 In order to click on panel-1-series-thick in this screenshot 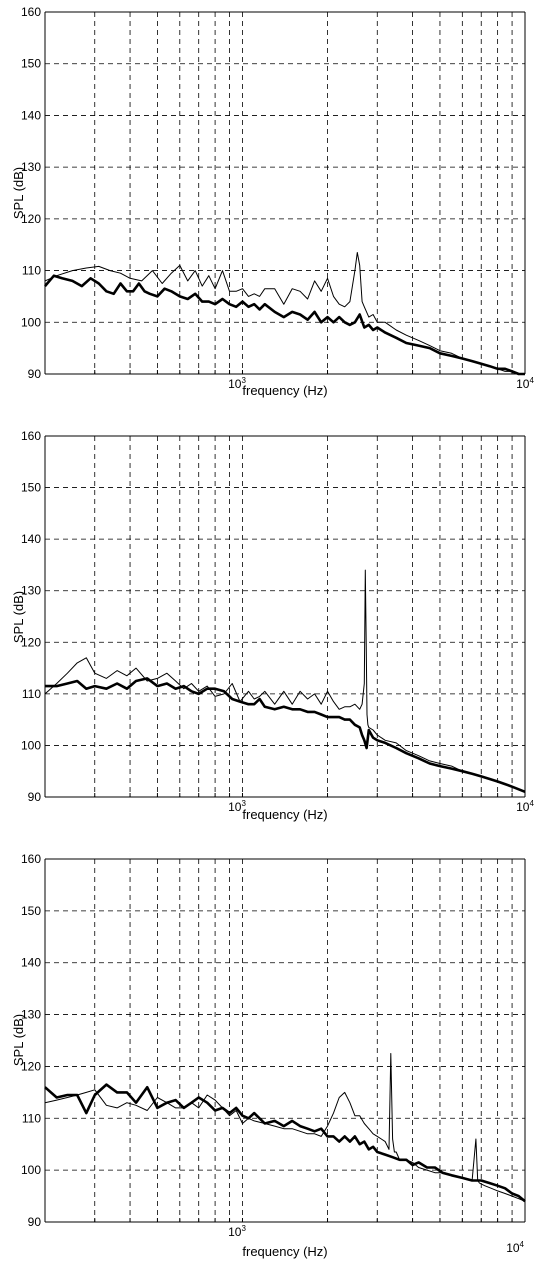, I will do `click(284, 325)`.